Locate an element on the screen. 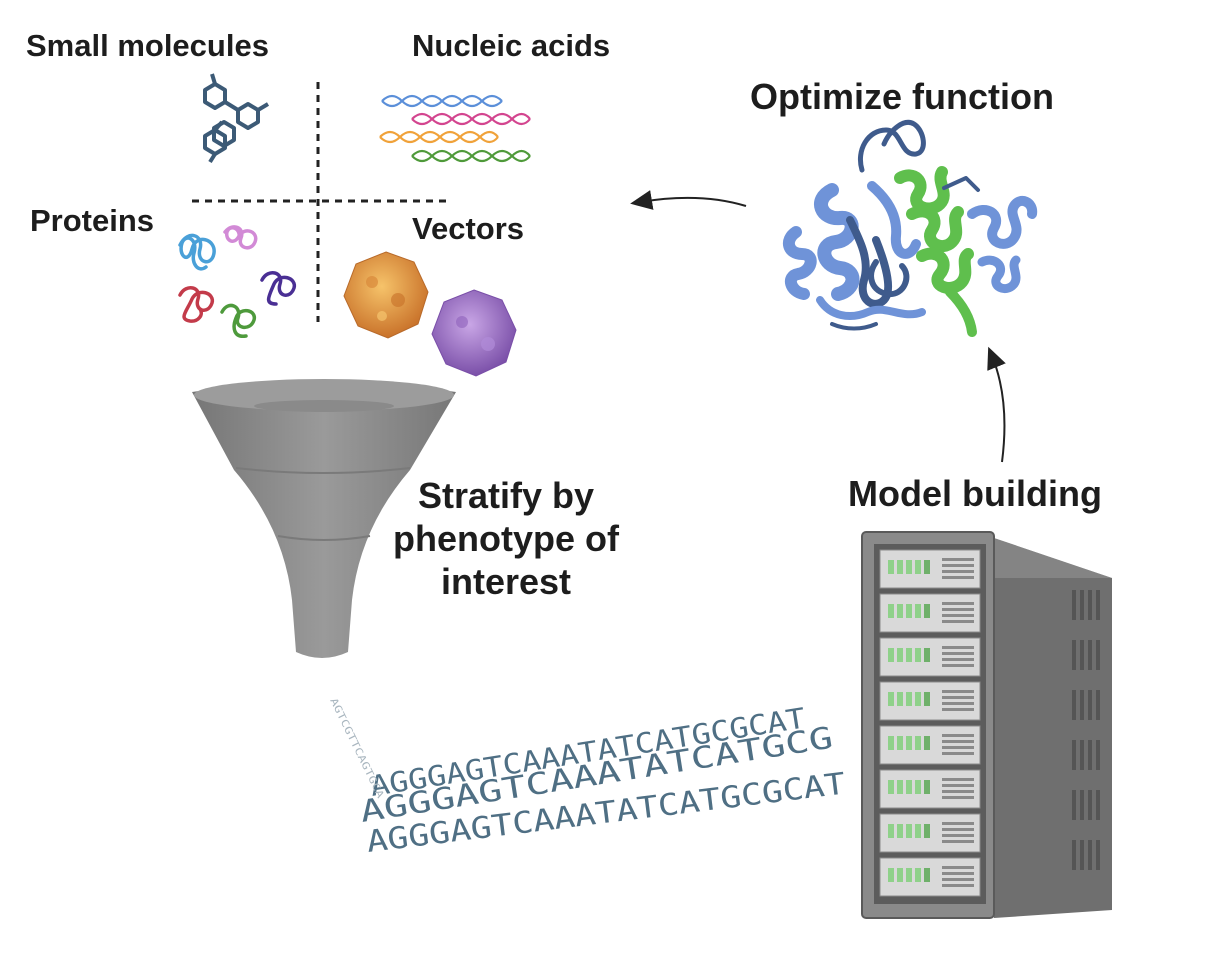 This screenshot has width=1216, height=974. label-stratify-line1: Stratify by is located at coordinates (506, 495).